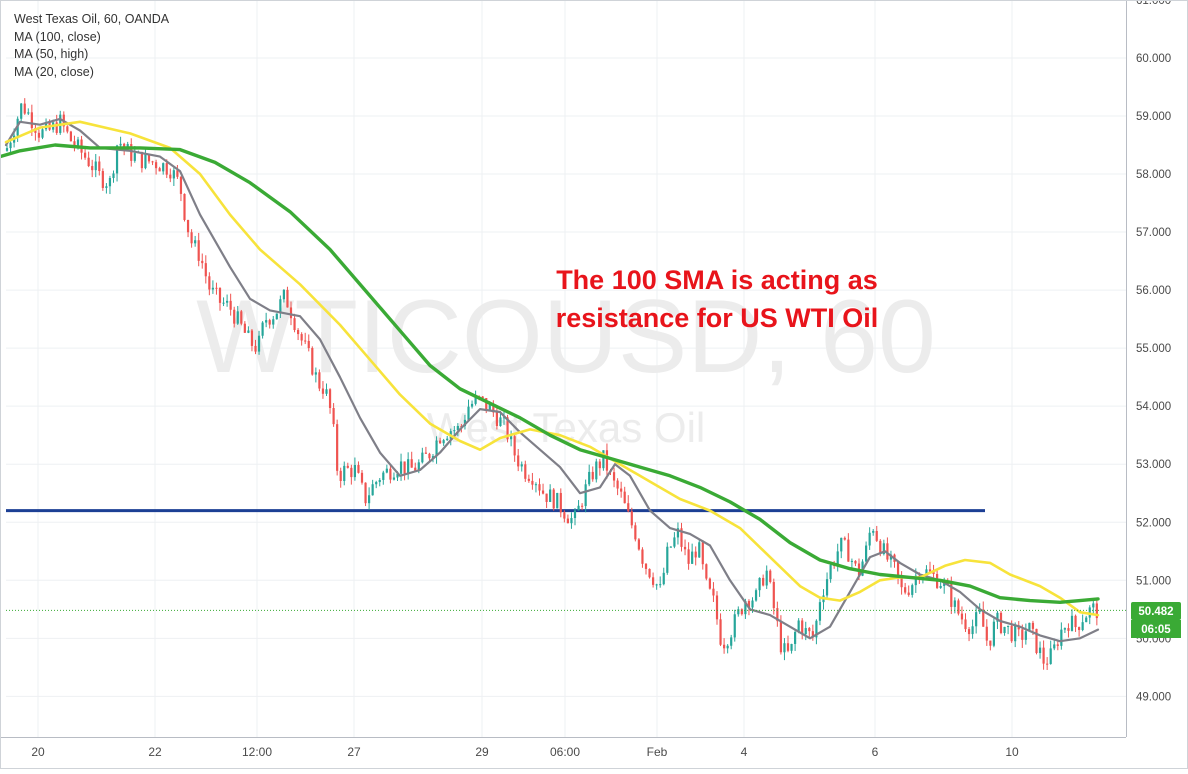  What do you see at coordinates (92, 19) in the screenshot?
I see `symbol-title: West Texas Oil, 60, OANDA` at bounding box center [92, 19].